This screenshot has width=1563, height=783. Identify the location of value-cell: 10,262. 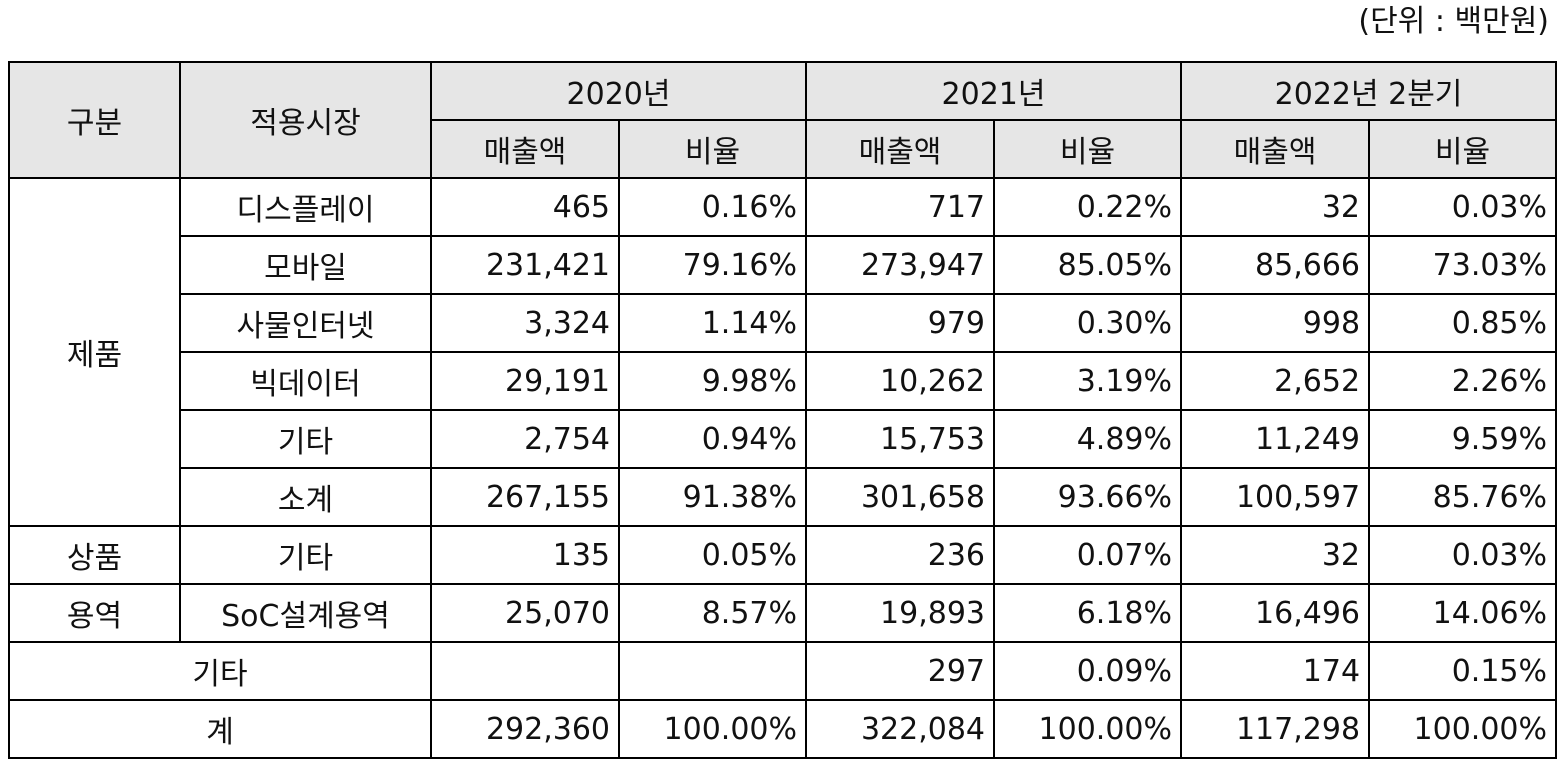
(900, 381).